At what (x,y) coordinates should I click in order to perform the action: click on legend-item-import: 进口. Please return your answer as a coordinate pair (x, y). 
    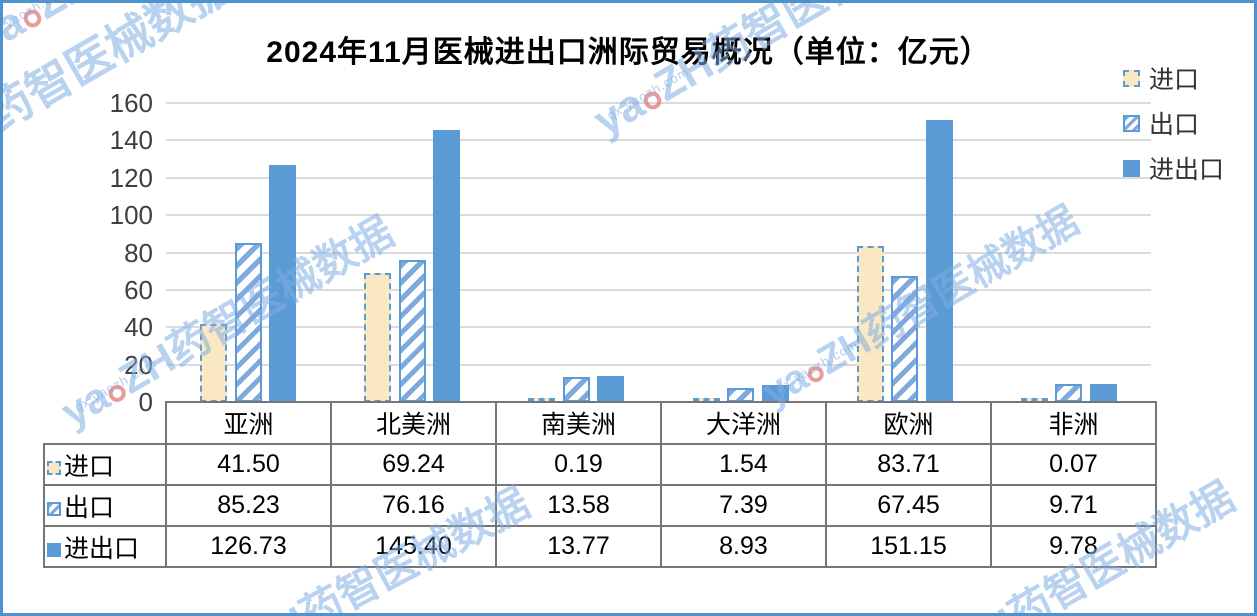
    Looking at the image, I should click on (1161, 78).